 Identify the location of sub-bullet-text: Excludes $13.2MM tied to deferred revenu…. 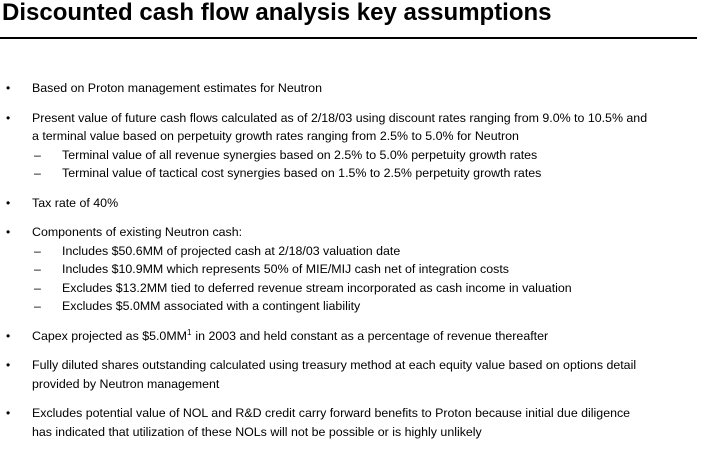
(317, 287).